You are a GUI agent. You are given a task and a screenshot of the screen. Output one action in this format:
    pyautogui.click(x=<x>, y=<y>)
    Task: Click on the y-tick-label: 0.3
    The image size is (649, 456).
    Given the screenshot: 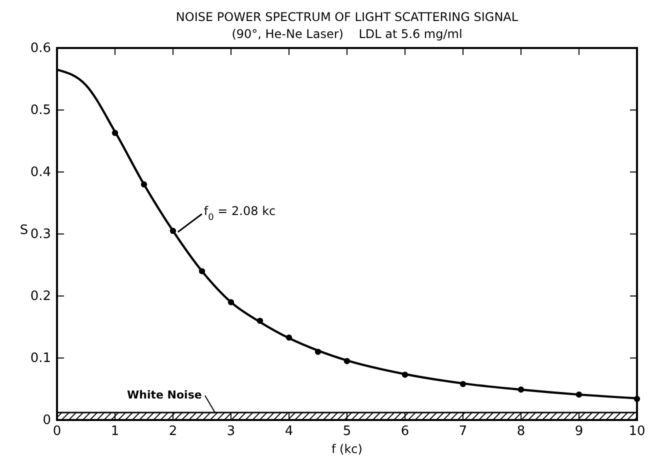 What is the action you would take?
    pyautogui.click(x=40, y=234)
    